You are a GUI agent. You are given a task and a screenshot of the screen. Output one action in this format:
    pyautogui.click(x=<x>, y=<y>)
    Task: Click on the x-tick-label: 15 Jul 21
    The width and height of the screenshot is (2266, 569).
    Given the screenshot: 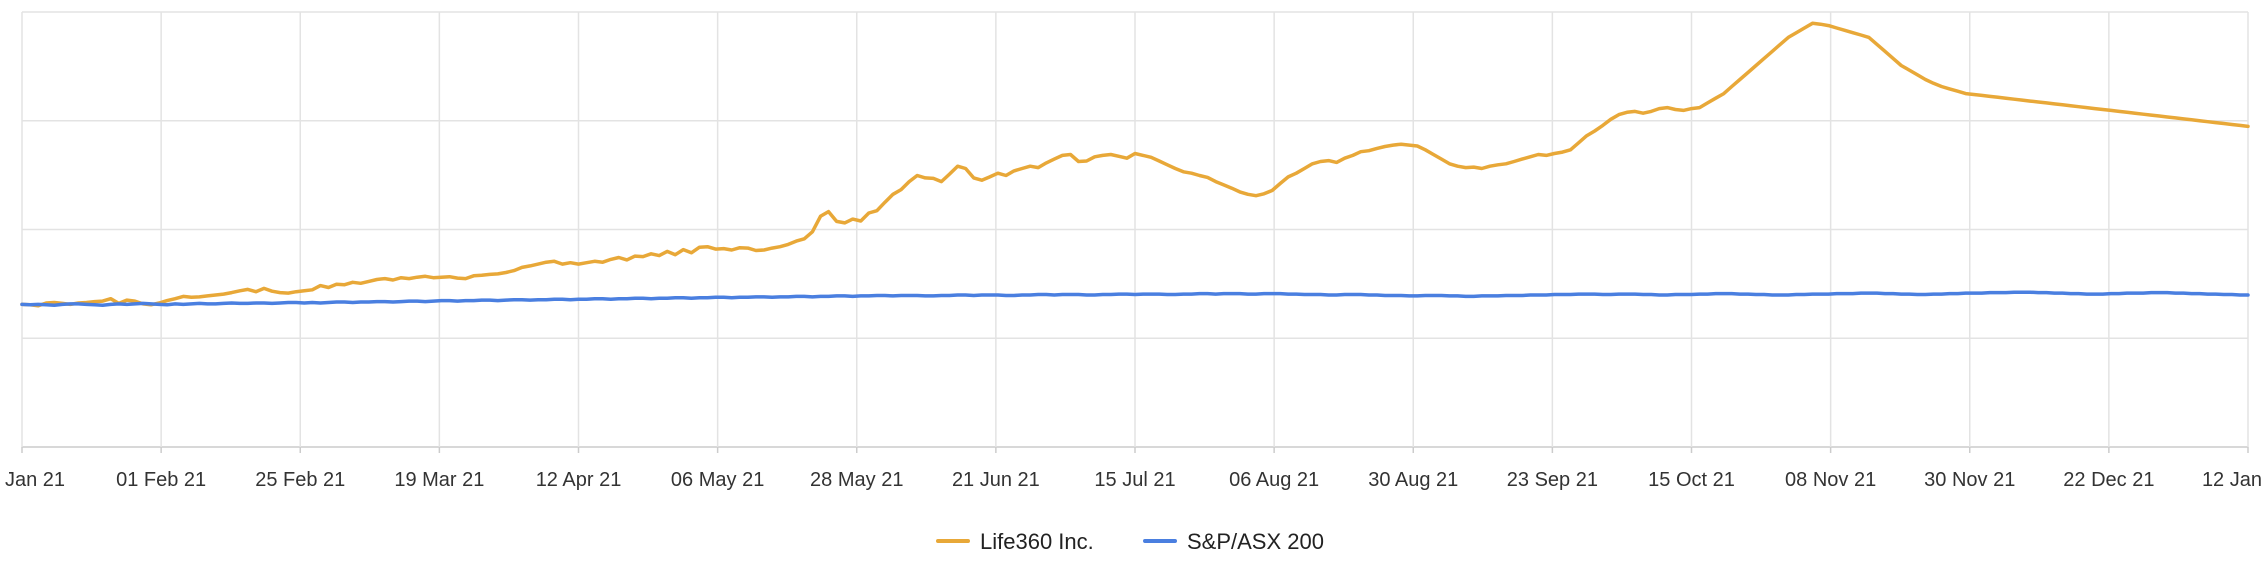 What is the action you would take?
    pyautogui.click(x=1134, y=480)
    